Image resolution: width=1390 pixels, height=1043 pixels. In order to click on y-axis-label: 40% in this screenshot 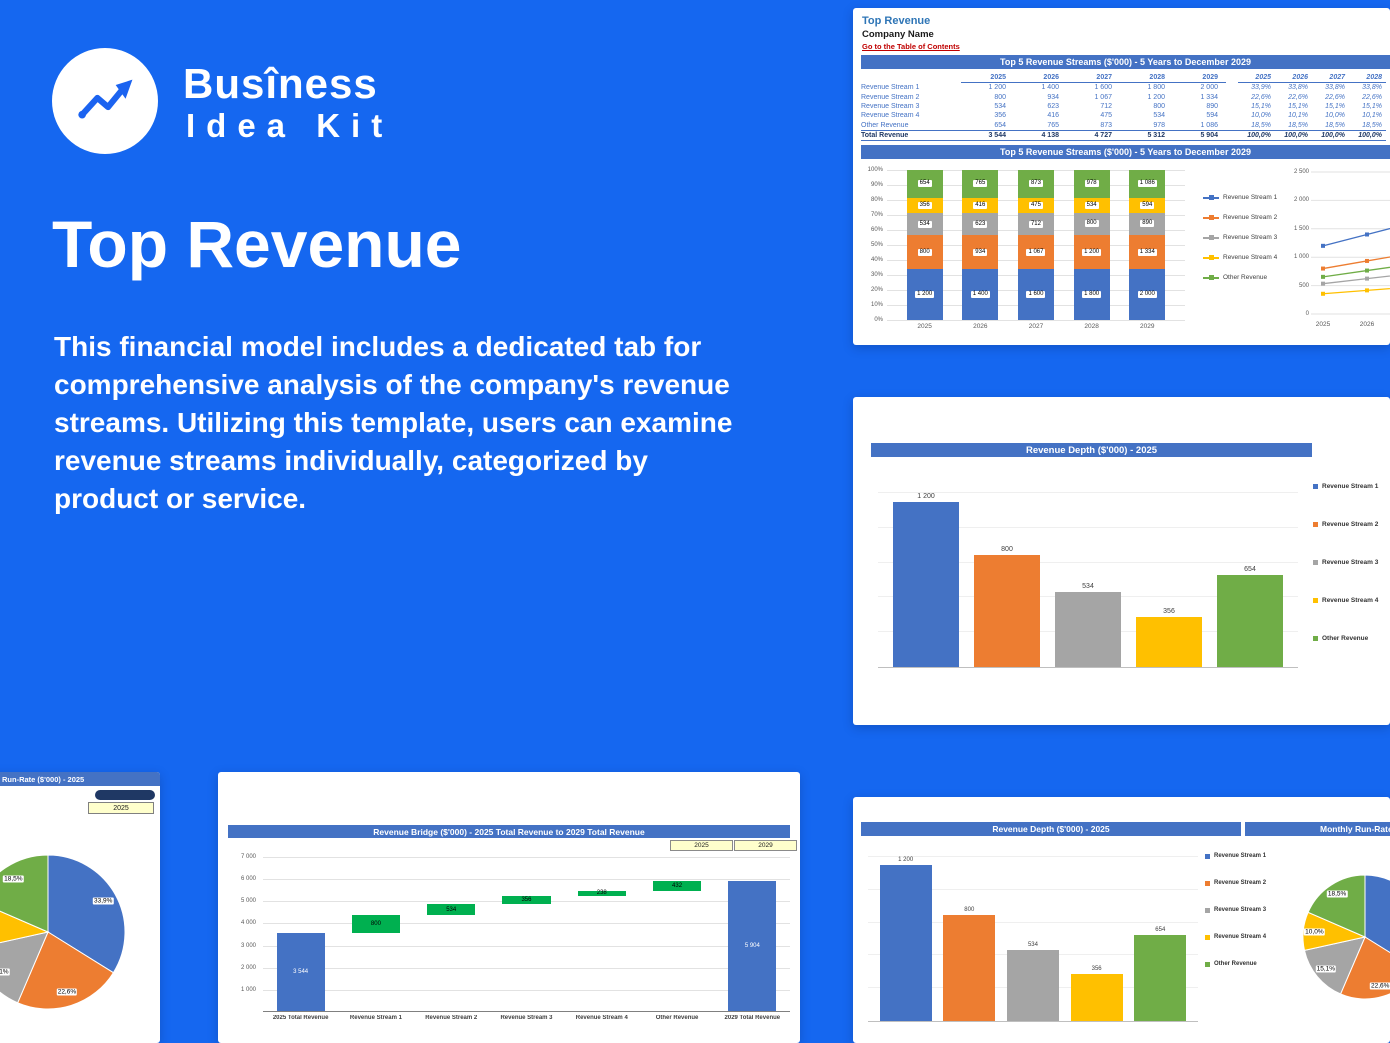, I will do `click(876, 260)`.